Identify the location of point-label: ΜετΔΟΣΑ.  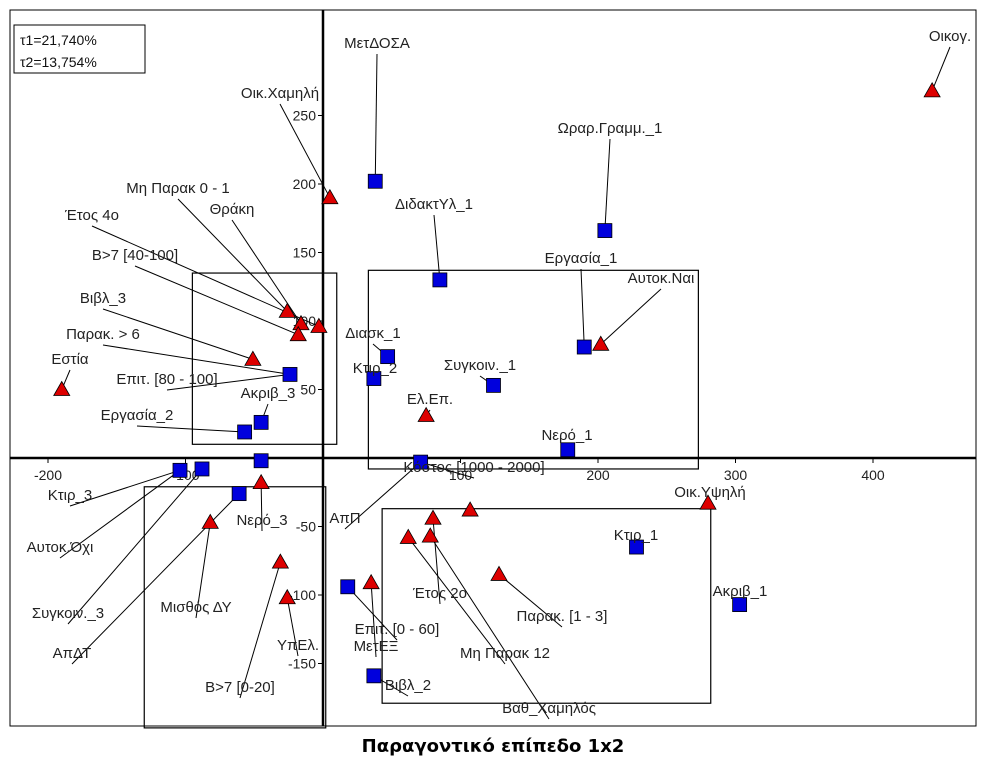
(377, 43).